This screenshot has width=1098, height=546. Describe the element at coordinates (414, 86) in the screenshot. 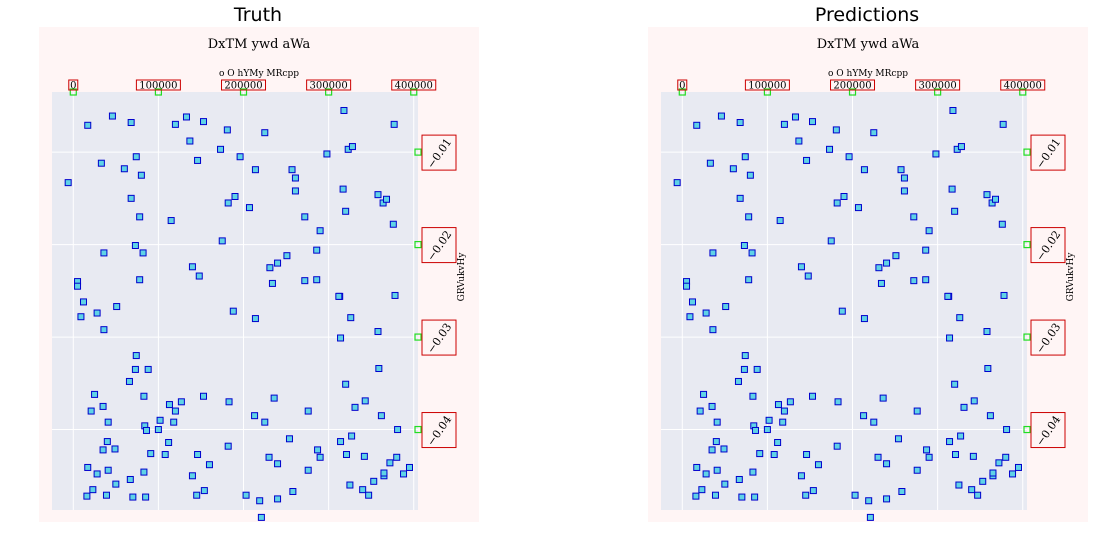

I see `x-tick-label: 400000` at that location.